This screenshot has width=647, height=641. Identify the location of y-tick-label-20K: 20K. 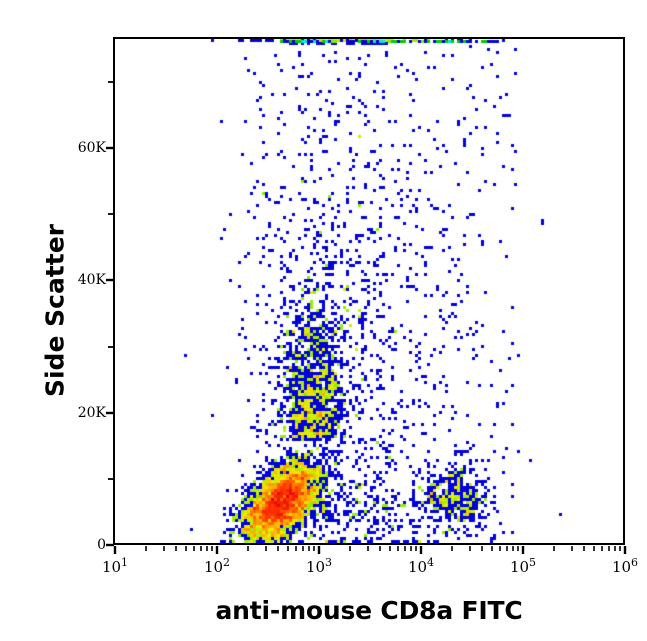
(91, 412).